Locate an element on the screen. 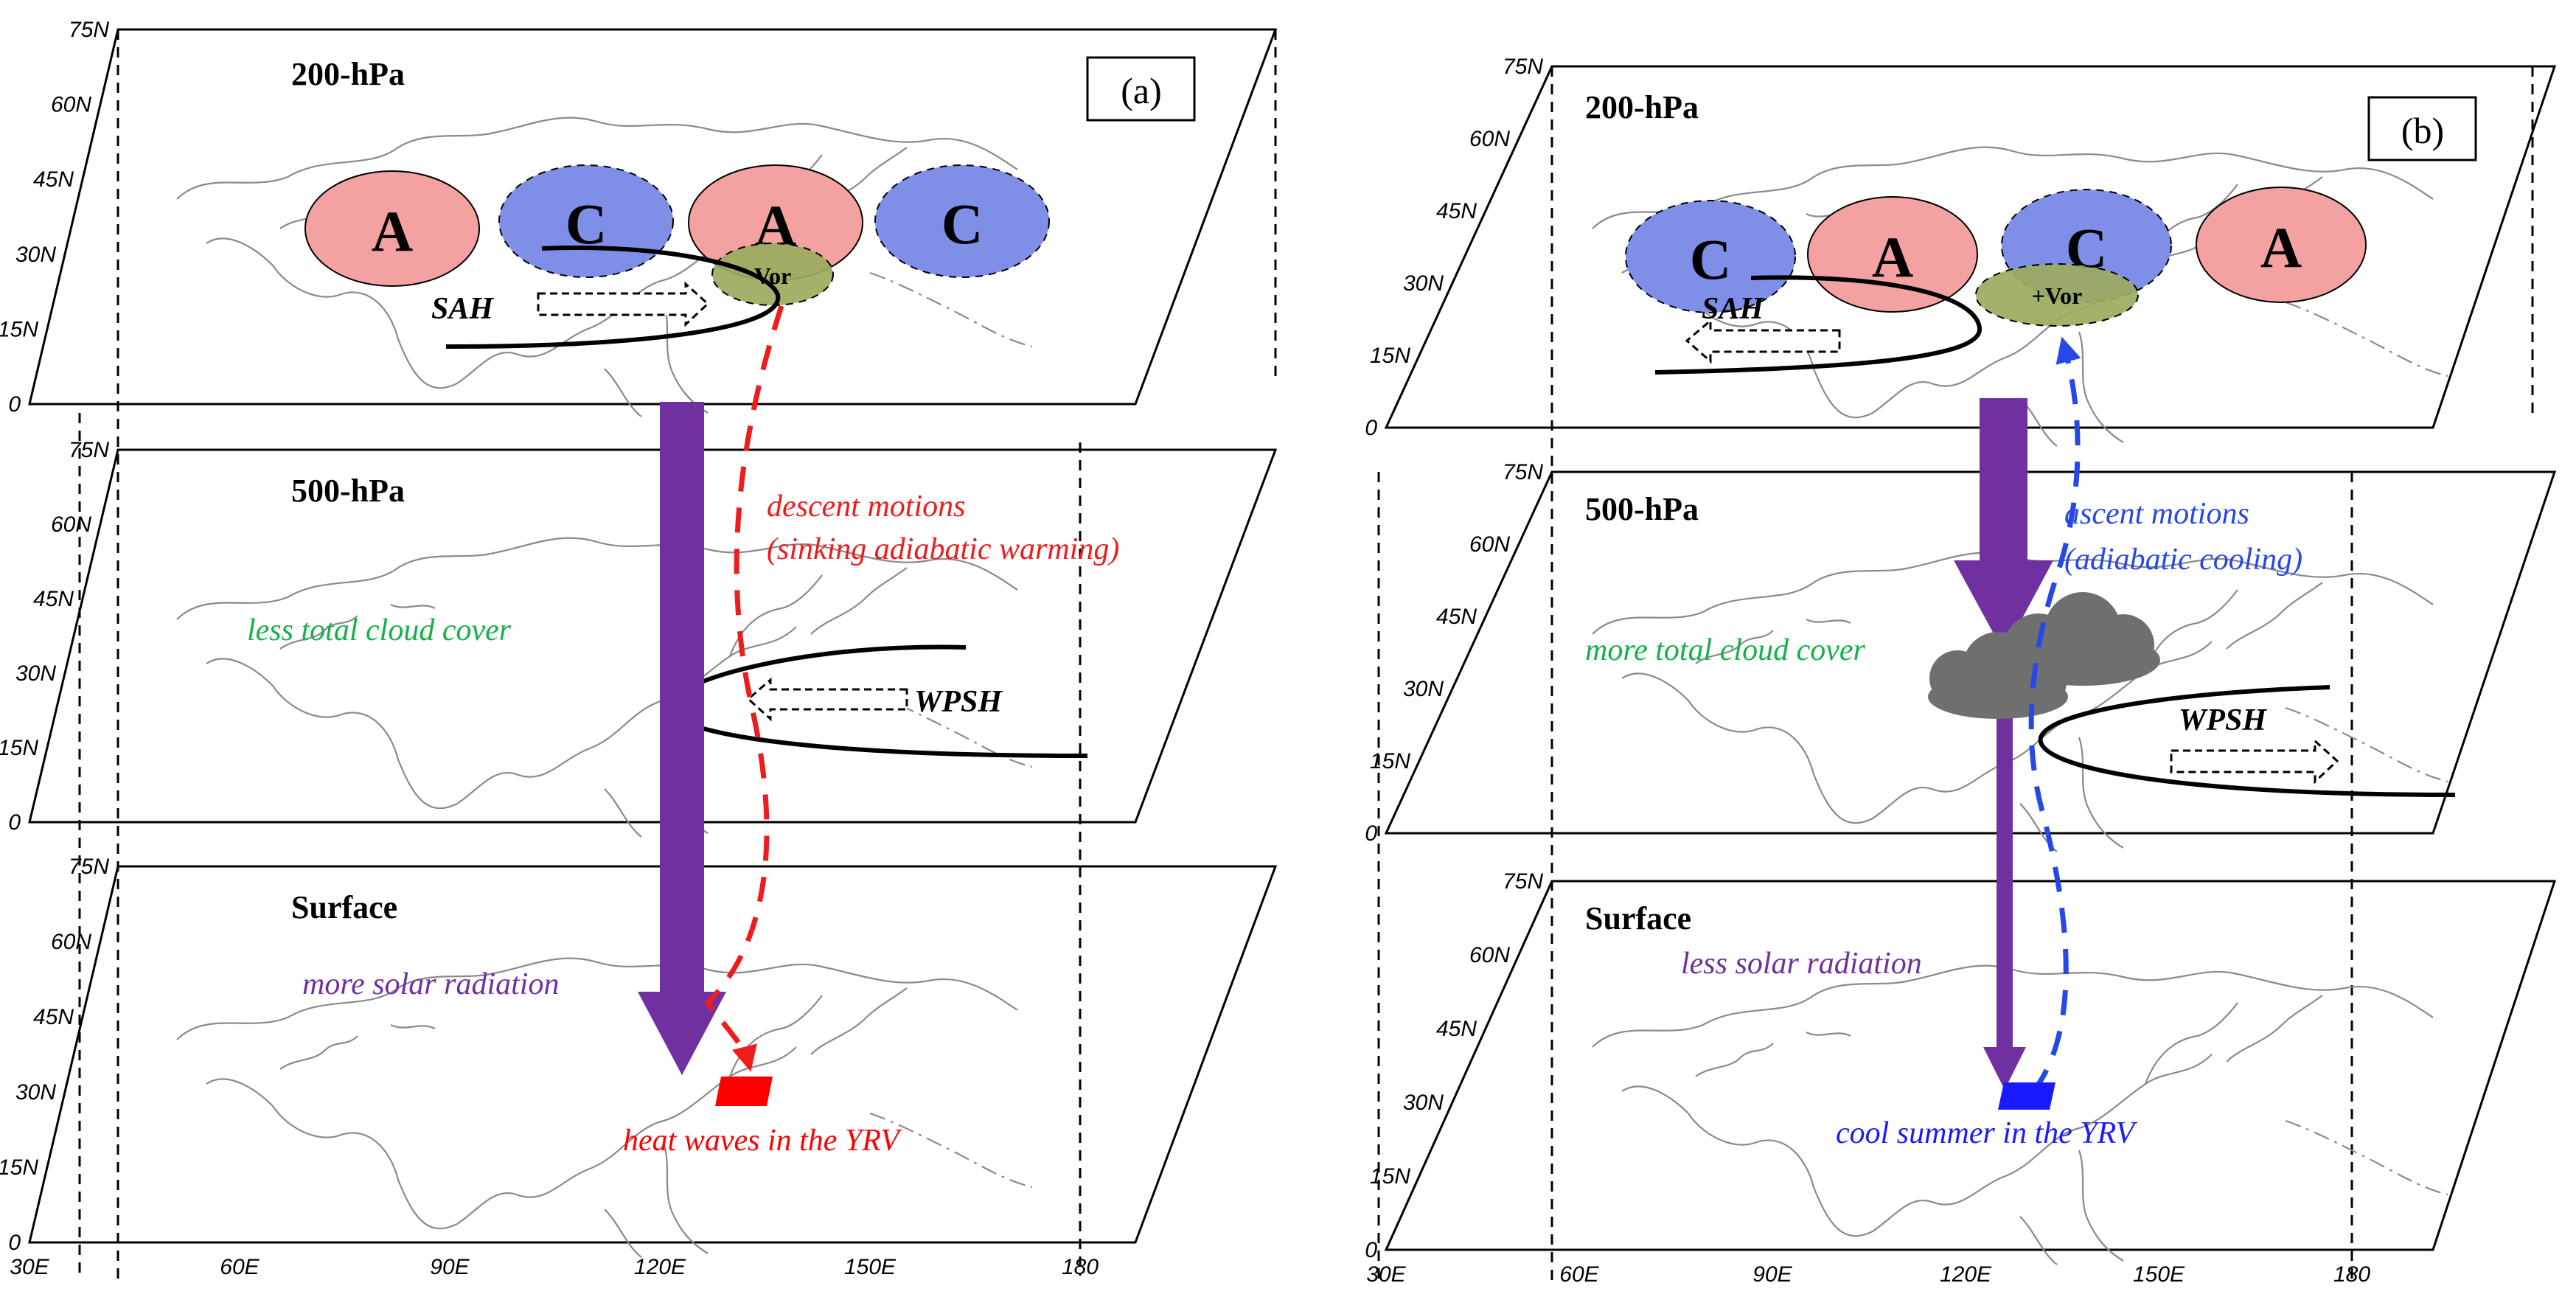 Image resolution: width=2576 pixels, height=1311 pixels. motion-note-a: (sinking adiabatic warming) is located at coordinates (943, 549).